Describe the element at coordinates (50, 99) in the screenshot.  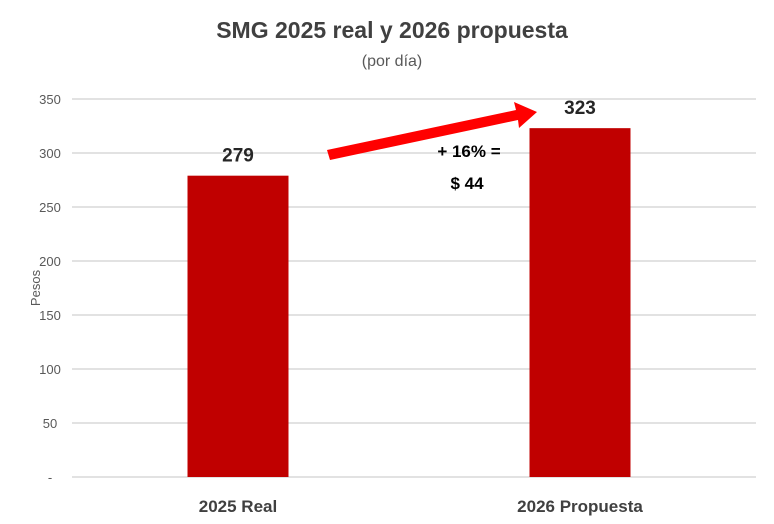
I see `y-tick-label: 350` at that location.